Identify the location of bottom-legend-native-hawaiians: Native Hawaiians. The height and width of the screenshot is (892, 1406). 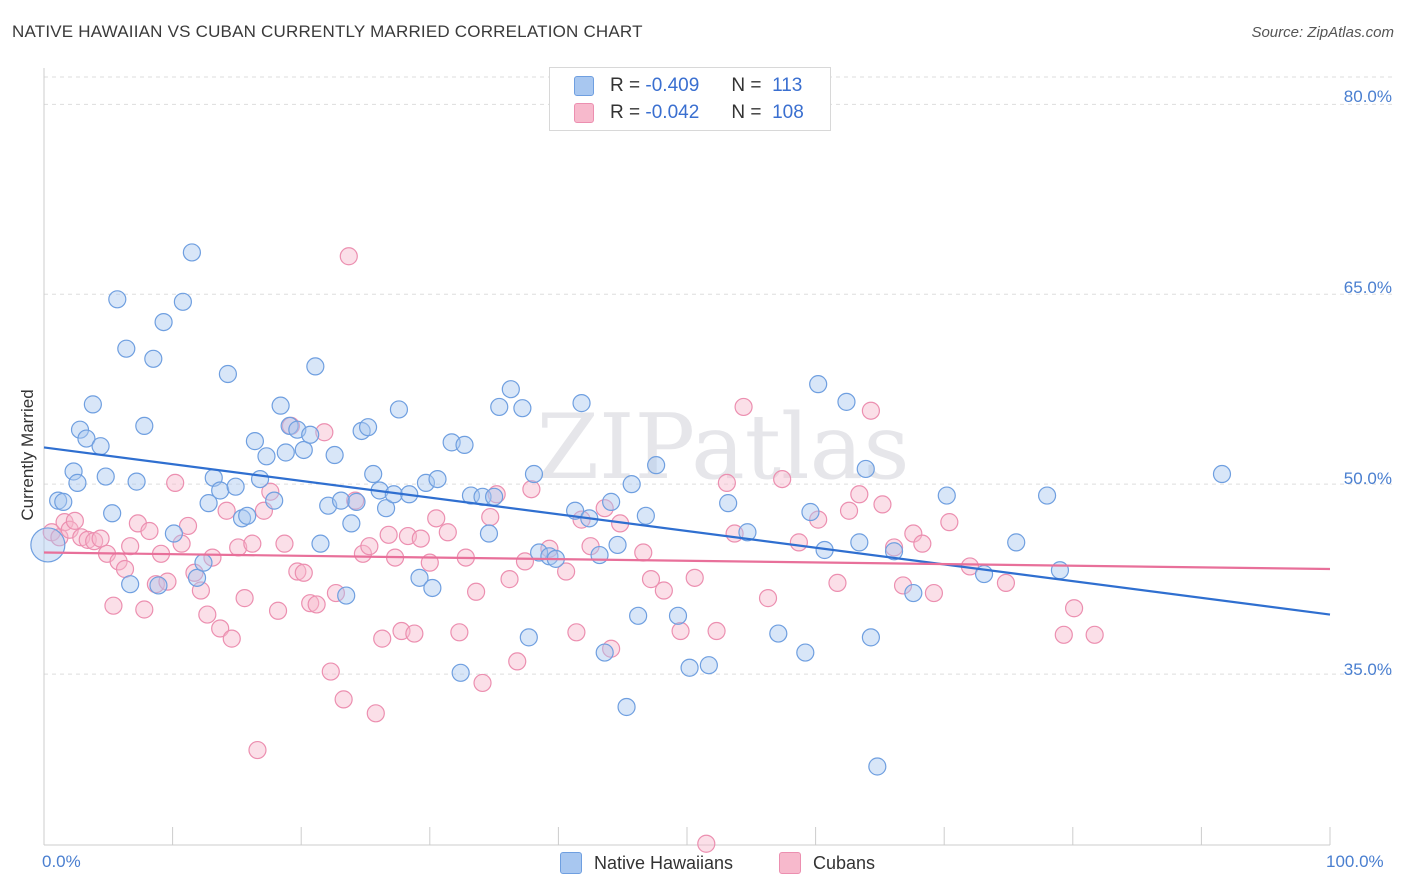
(646, 863).